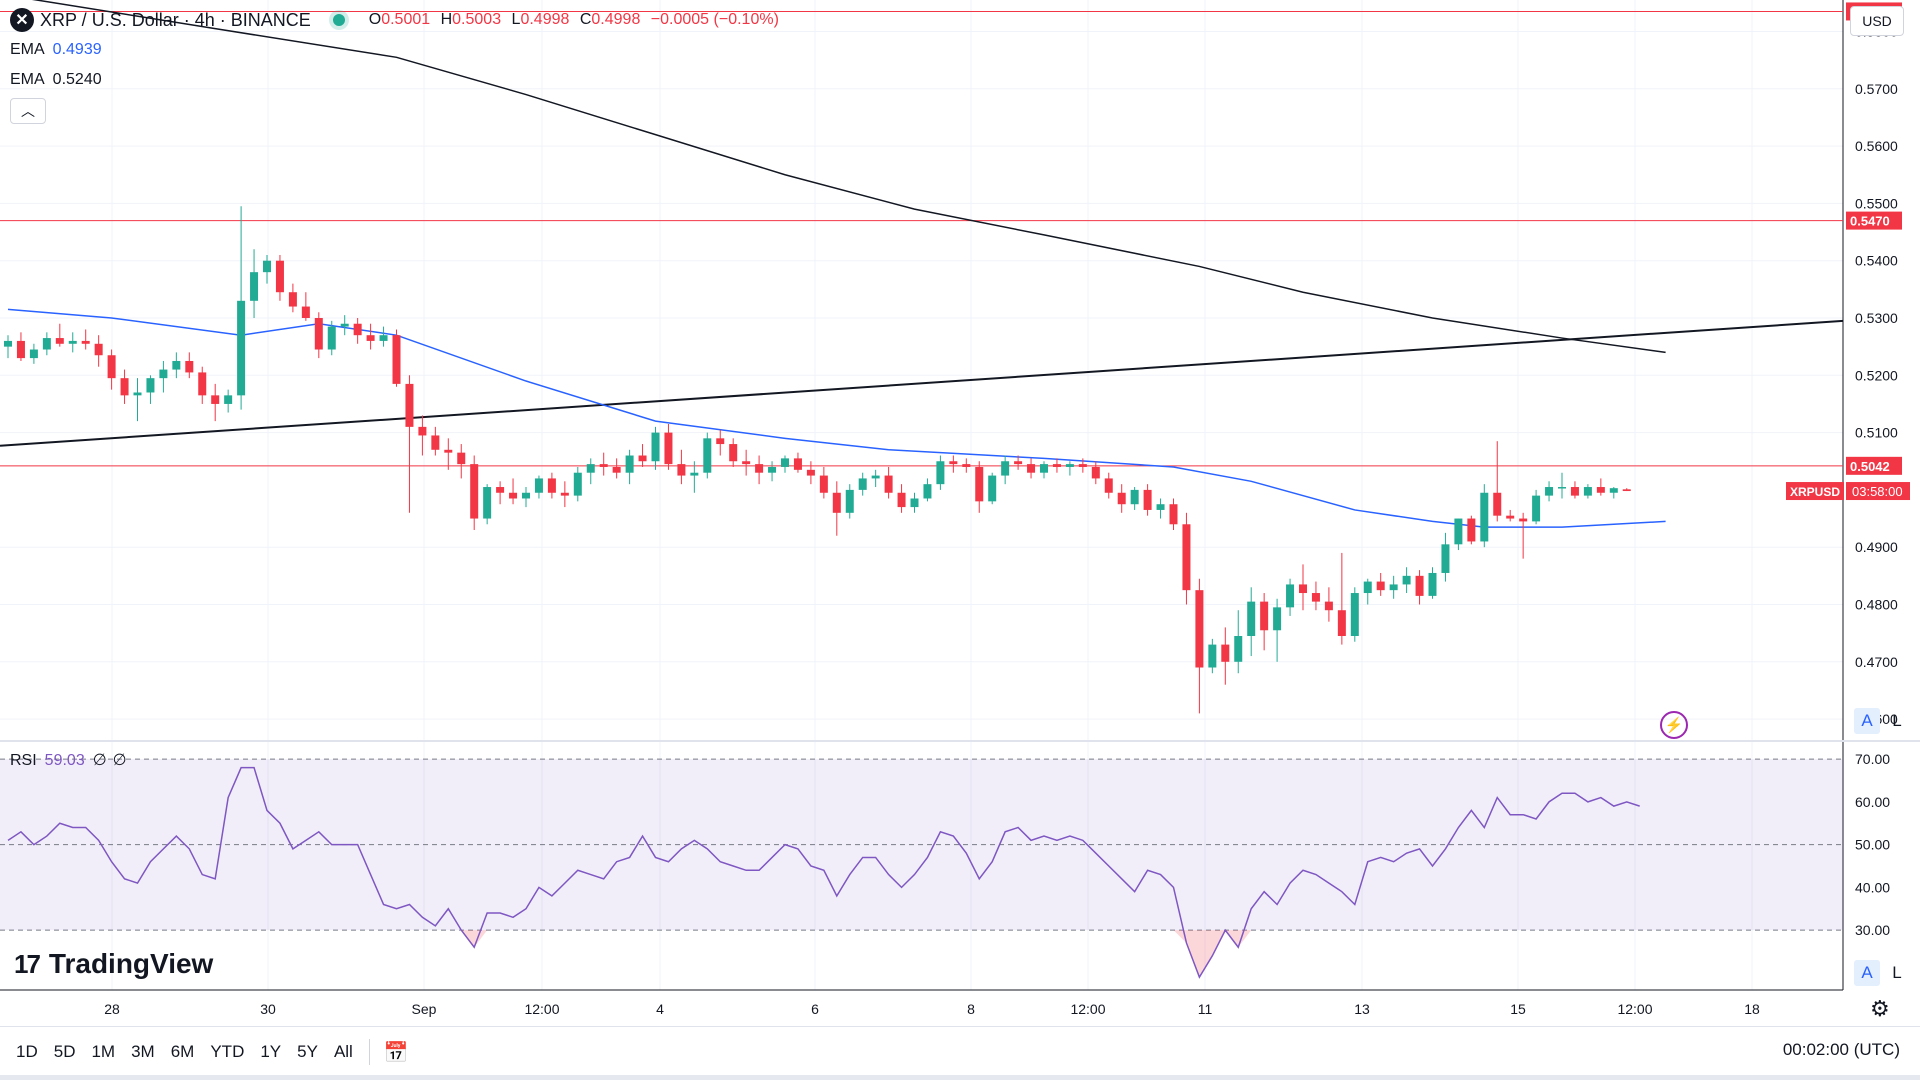 This screenshot has height=1080, width=1920. Describe the element at coordinates (1876, 146) in the screenshot. I see `price-tick-label: 0.5600` at that location.